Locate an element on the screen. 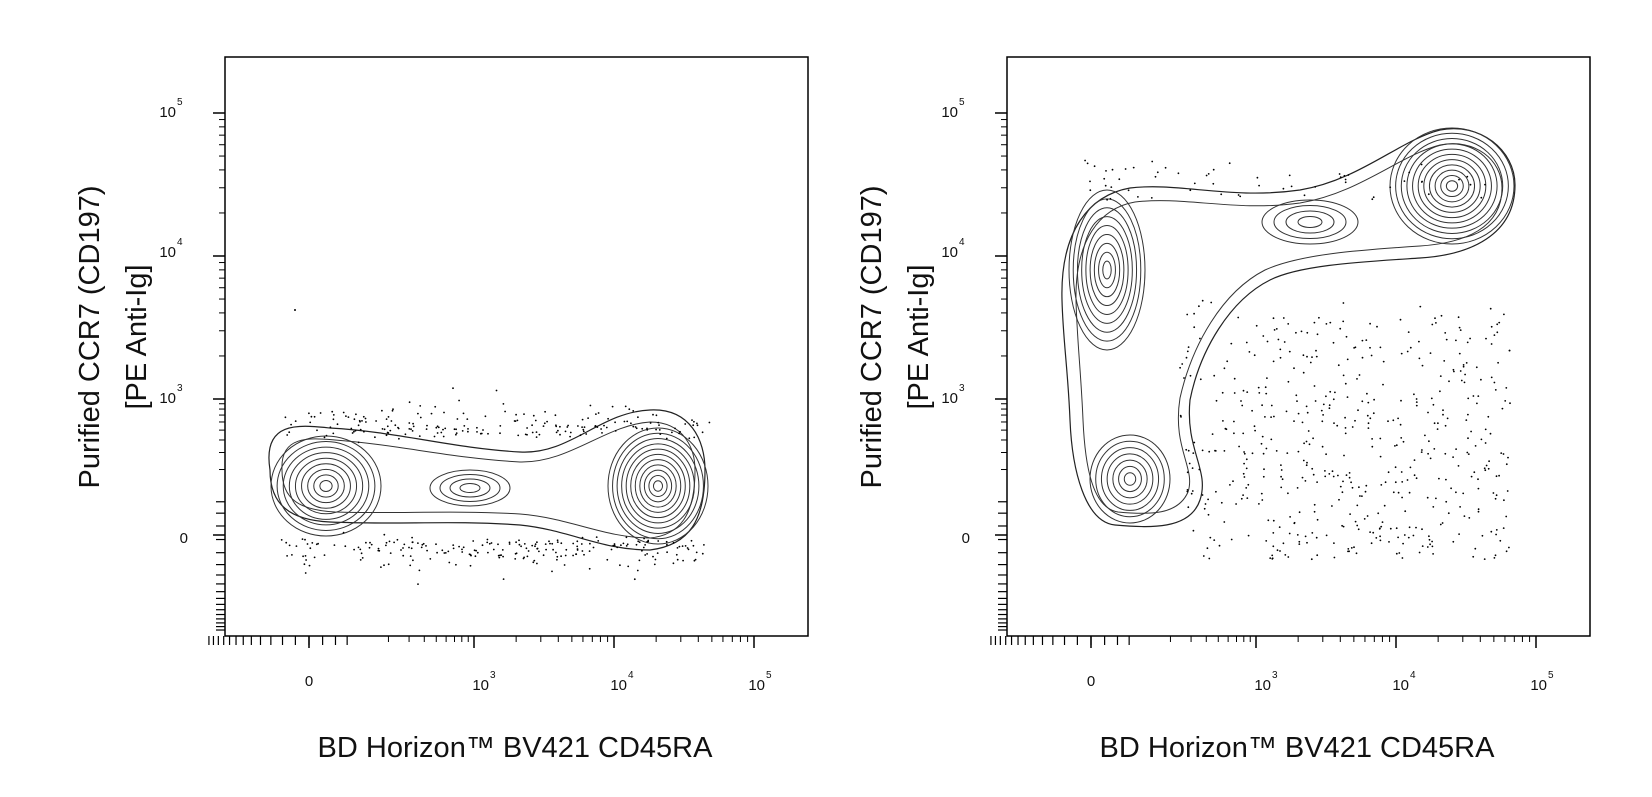 The height and width of the screenshot is (797, 1652). outer-contour-2b is located at coordinates (1289, 328).